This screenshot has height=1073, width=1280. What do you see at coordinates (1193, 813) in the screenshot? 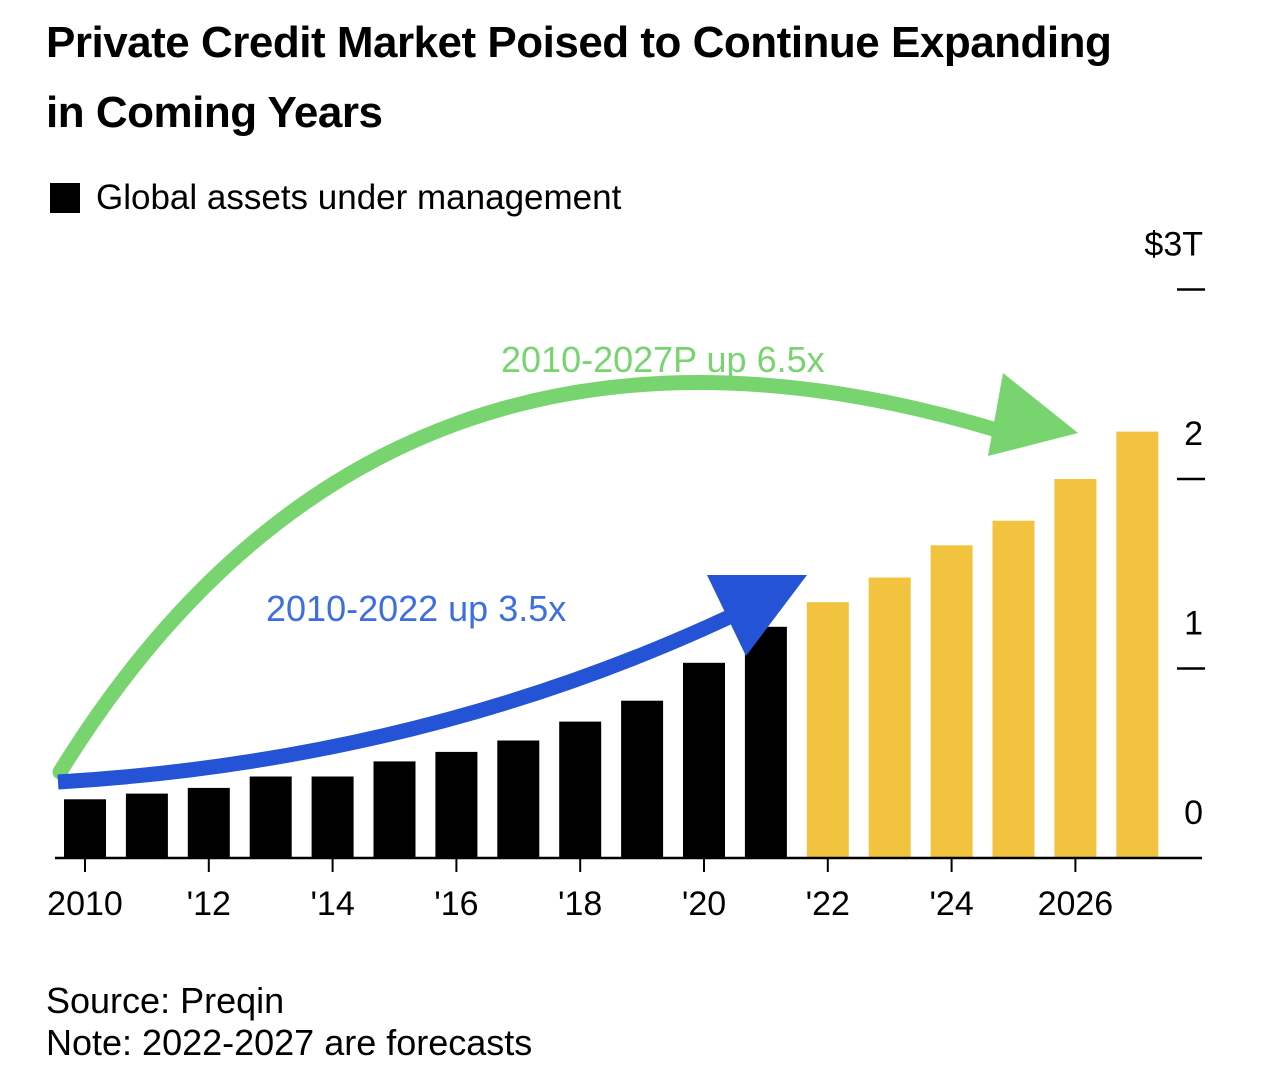
I see `y-tick-label: 0` at bounding box center [1193, 813].